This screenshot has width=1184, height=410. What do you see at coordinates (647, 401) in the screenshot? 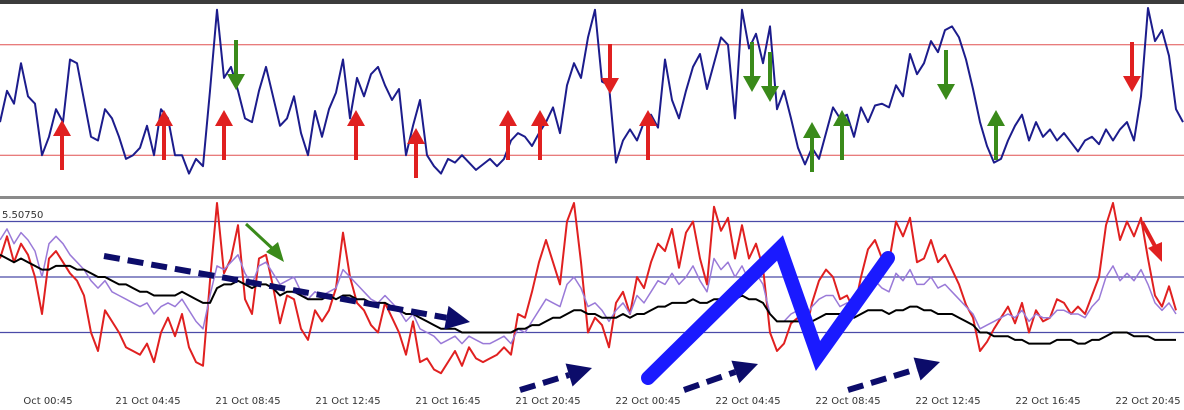
I see `x-tick-label: 22 Oct 00:45` at bounding box center [647, 401].